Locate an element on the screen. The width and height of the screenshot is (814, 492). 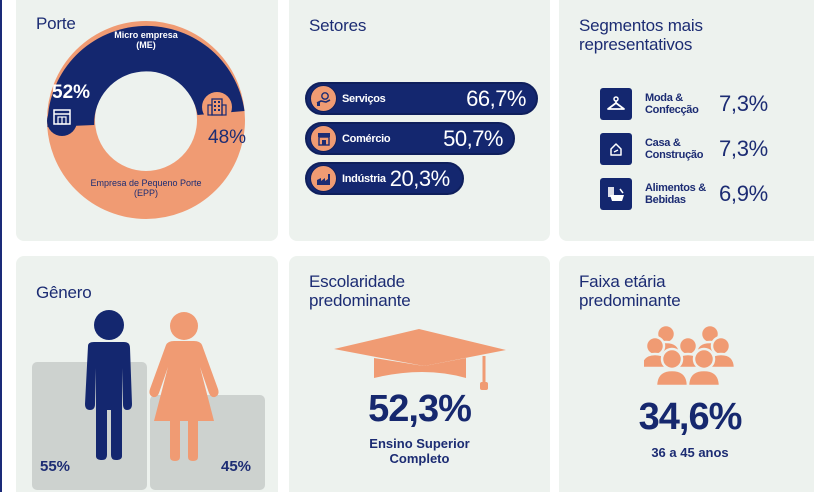
hand-service-icon is located at coordinates (323, 98).